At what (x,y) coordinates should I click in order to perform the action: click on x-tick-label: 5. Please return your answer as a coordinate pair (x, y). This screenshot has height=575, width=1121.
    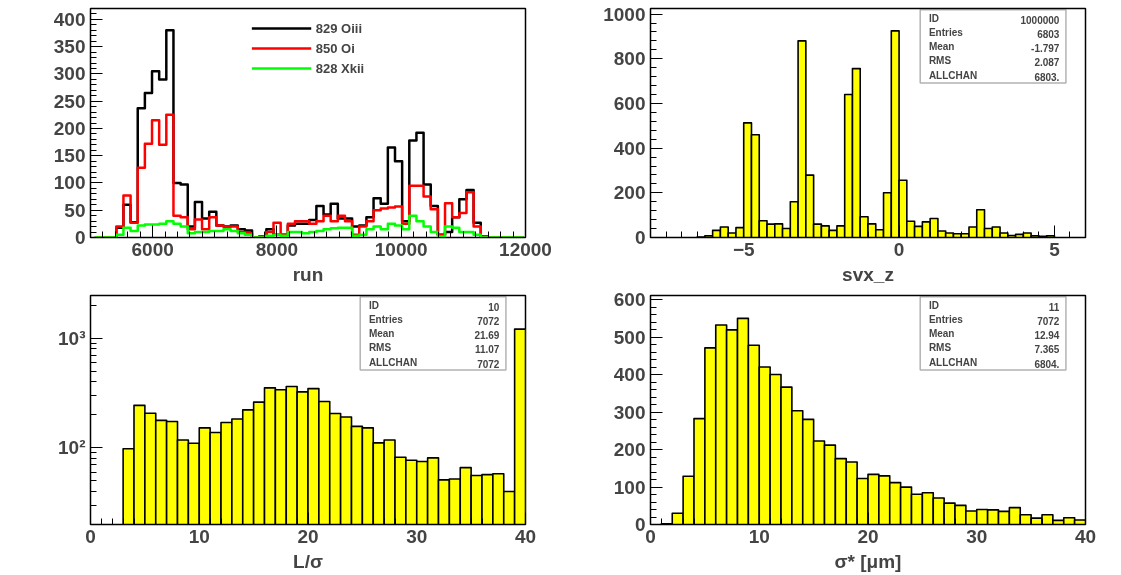
    Looking at the image, I should click on (1055, 249).